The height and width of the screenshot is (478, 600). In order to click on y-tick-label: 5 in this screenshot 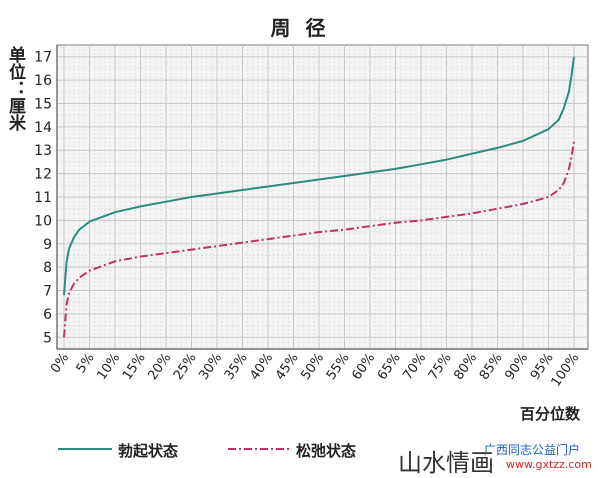, I will do `click(47, 338)`.